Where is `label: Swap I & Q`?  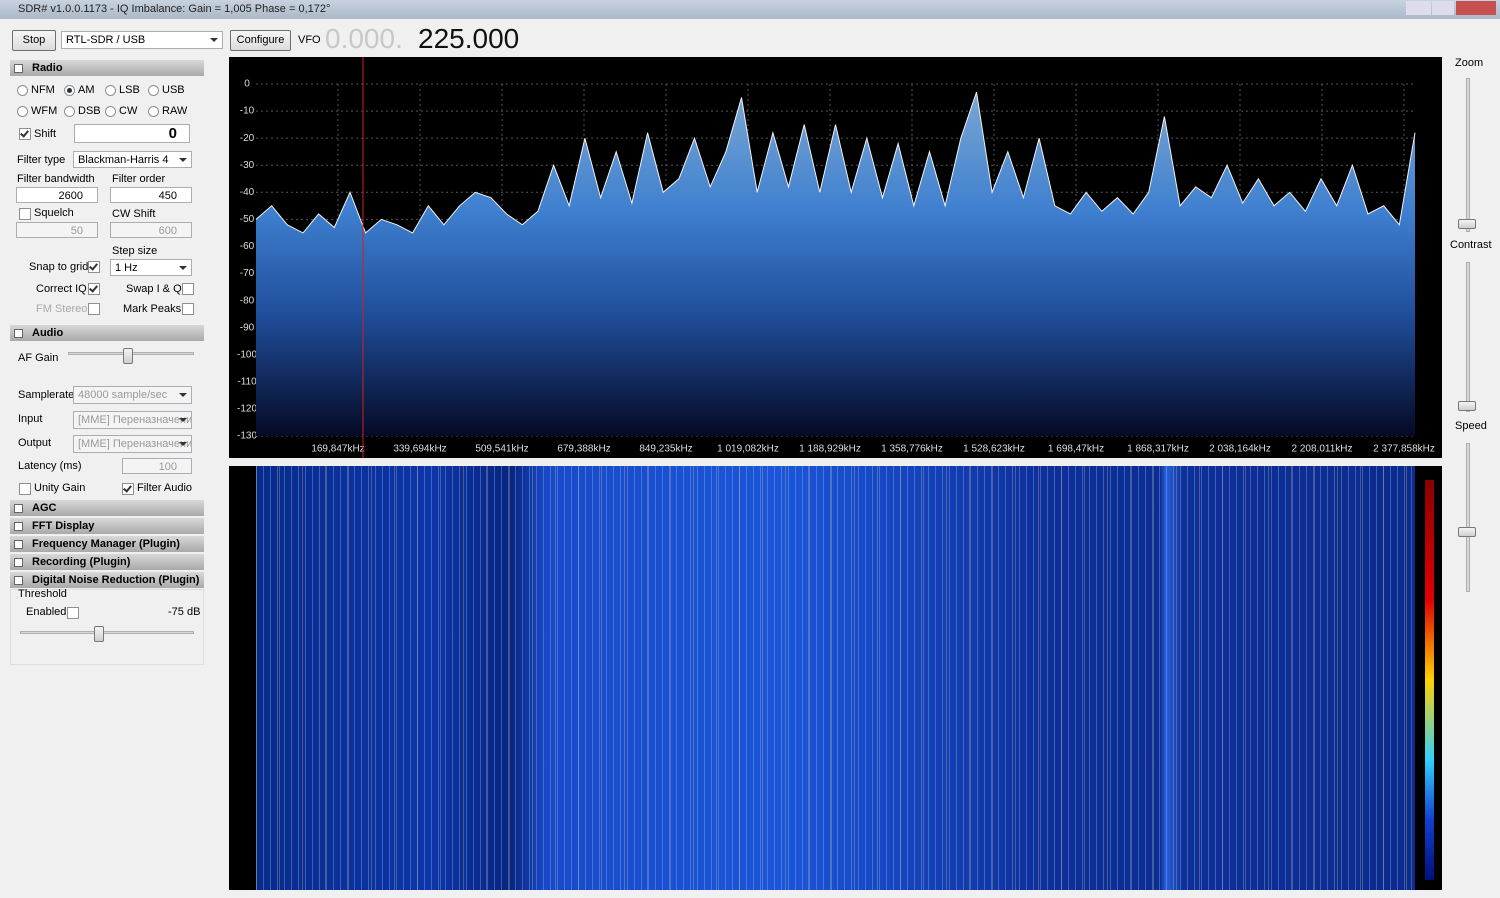 label: Swap I & Q is located at coordinates (154, 289).